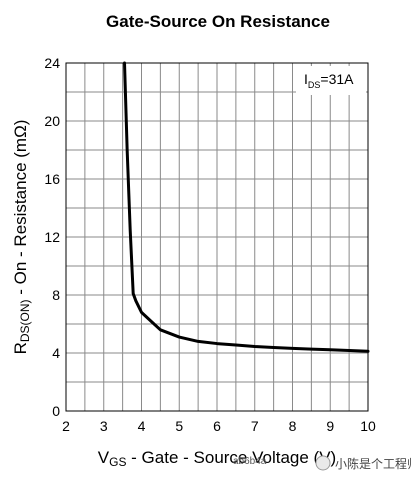 This screenshot has width=411, height=494. I want to click on annotation-box: IDS=31A, so click(331, 80).